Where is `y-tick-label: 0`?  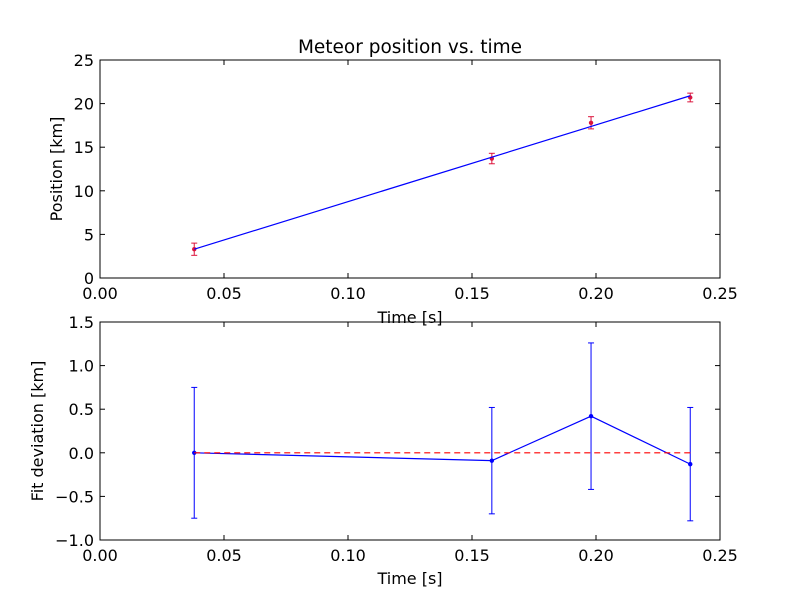
y-tick-label: 0 is located at coordinates (89, 278).